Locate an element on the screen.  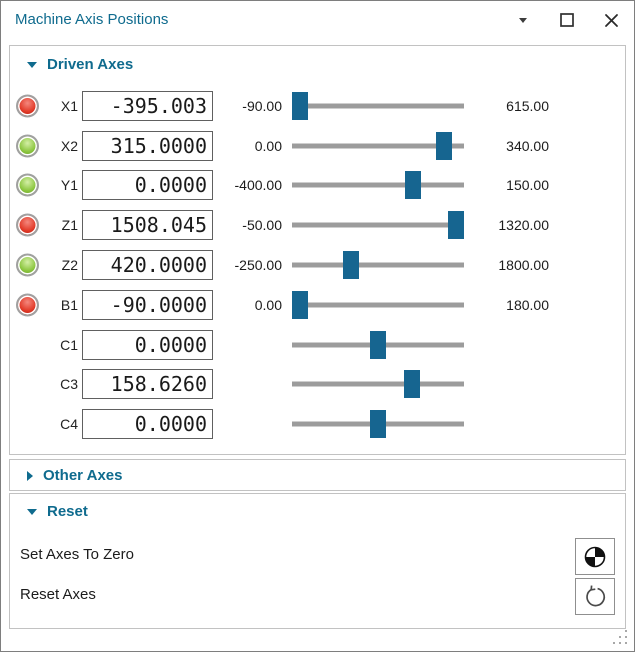
axis-row-z2: Z2 -250.00 1800.00 is located at coordinates (317, 265).